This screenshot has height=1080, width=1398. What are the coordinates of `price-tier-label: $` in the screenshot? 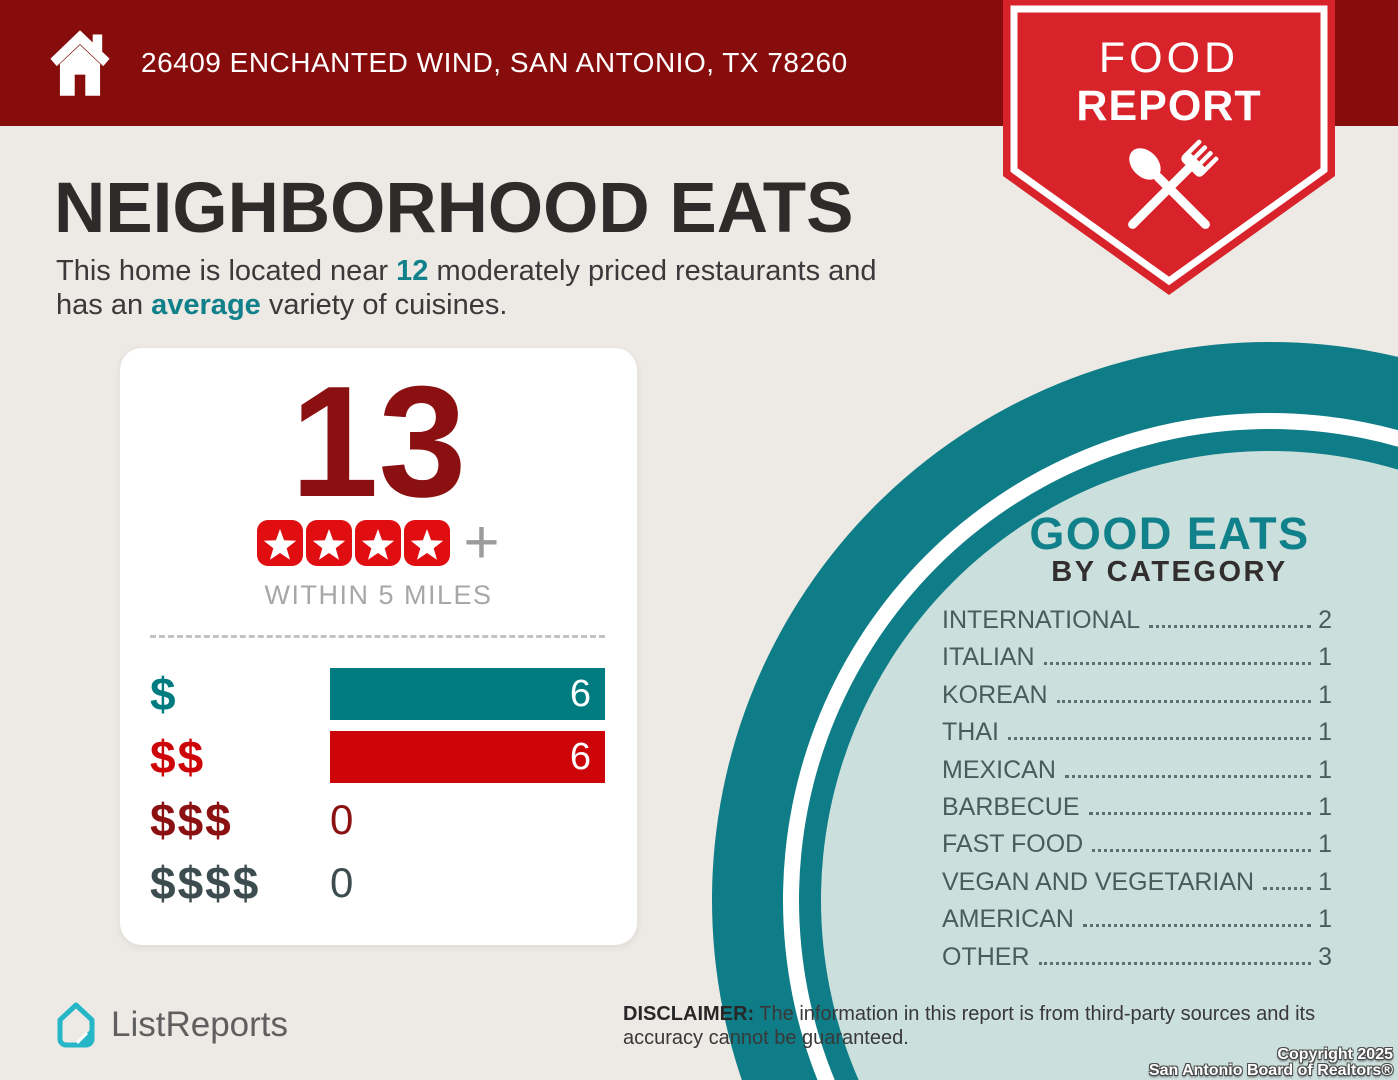 It's located at (164, 694).